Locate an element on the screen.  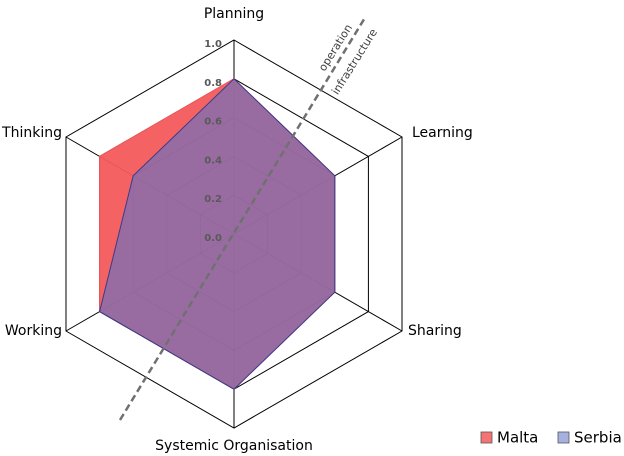
category-label: Systemic Organisation is located at coordinates (234, 446).